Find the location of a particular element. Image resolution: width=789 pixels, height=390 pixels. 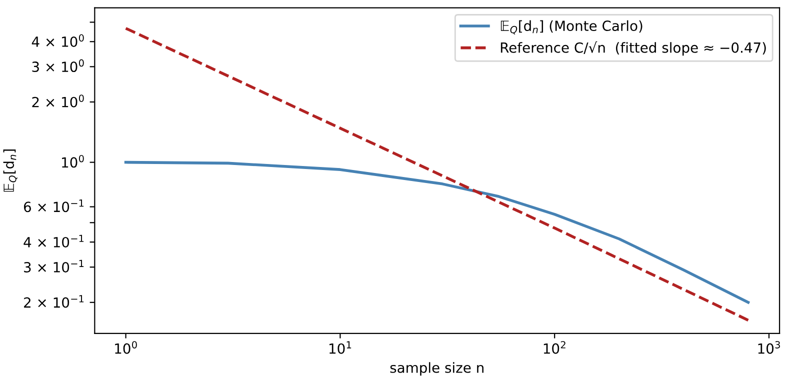

y-tick-label: 3 × 10$^{−1}$ is located at coordinates (54, 266).